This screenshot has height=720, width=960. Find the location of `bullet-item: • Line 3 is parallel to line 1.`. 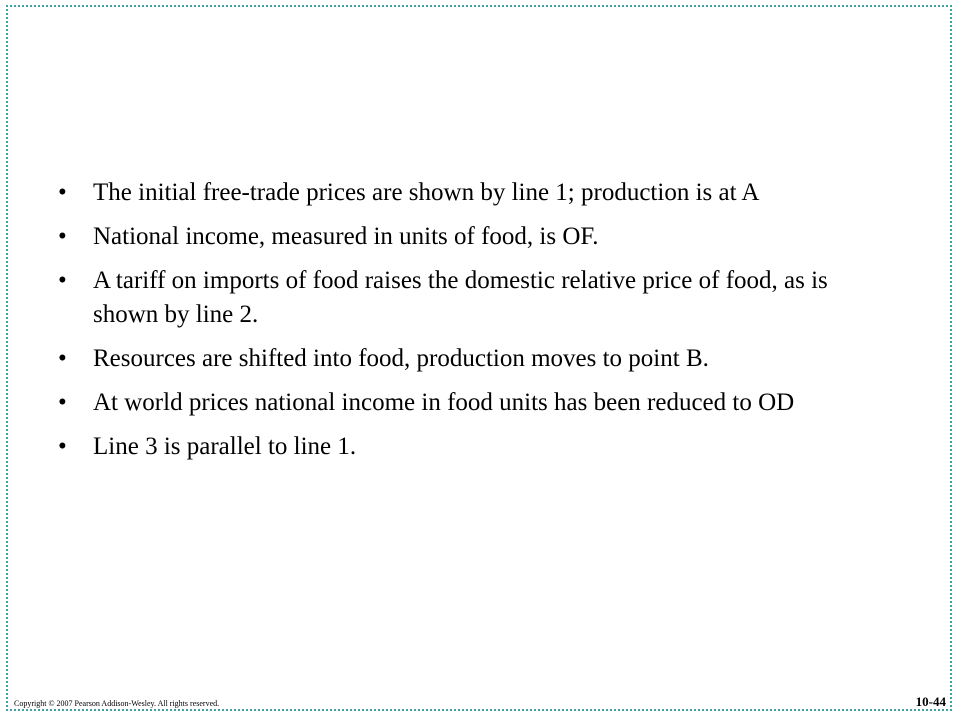

bullet-item: • Line 3 is parallel to line 1. is located at coordinates (478, 447).